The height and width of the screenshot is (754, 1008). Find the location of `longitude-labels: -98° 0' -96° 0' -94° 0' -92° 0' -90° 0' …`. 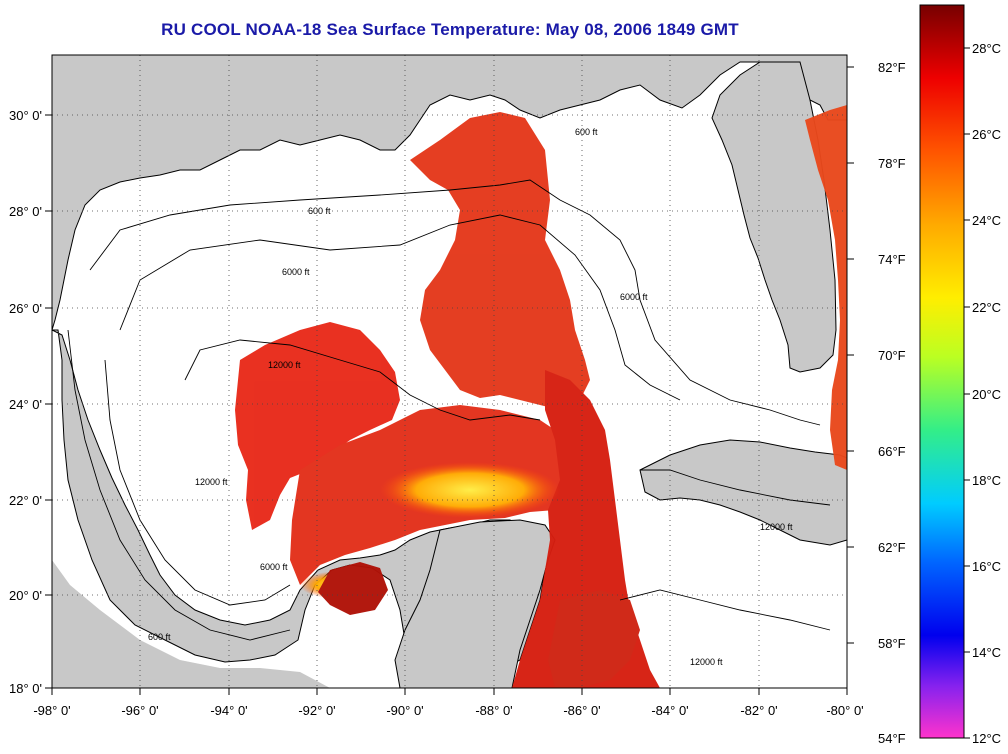

longitude-labels: -98° 0' -96° 0' -94° 0' -92° 0' -90° 0' … is located at coordinates (448, 710).